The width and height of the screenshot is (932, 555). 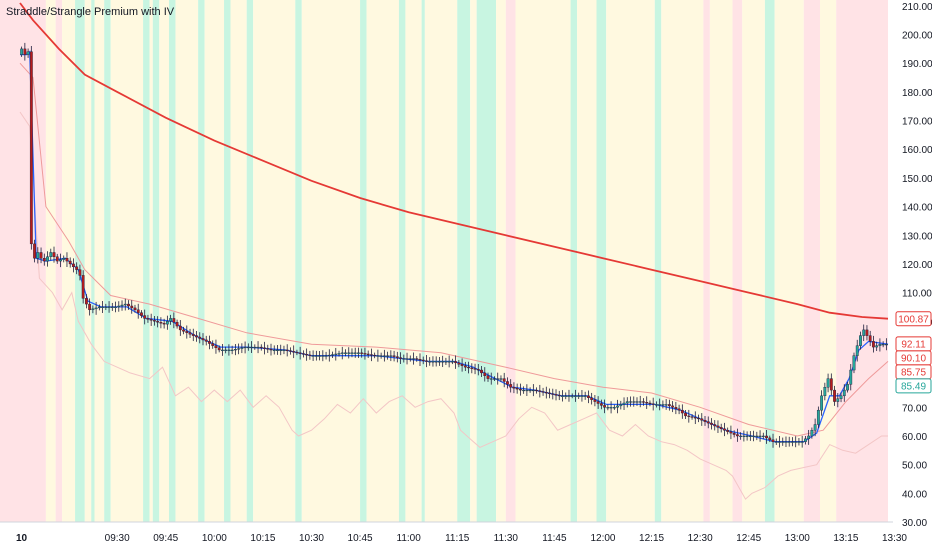 What do you see at coordinates (913, 344) in the screenshot?
I see `price-label: 92.11` at bounding box center [913, 344].